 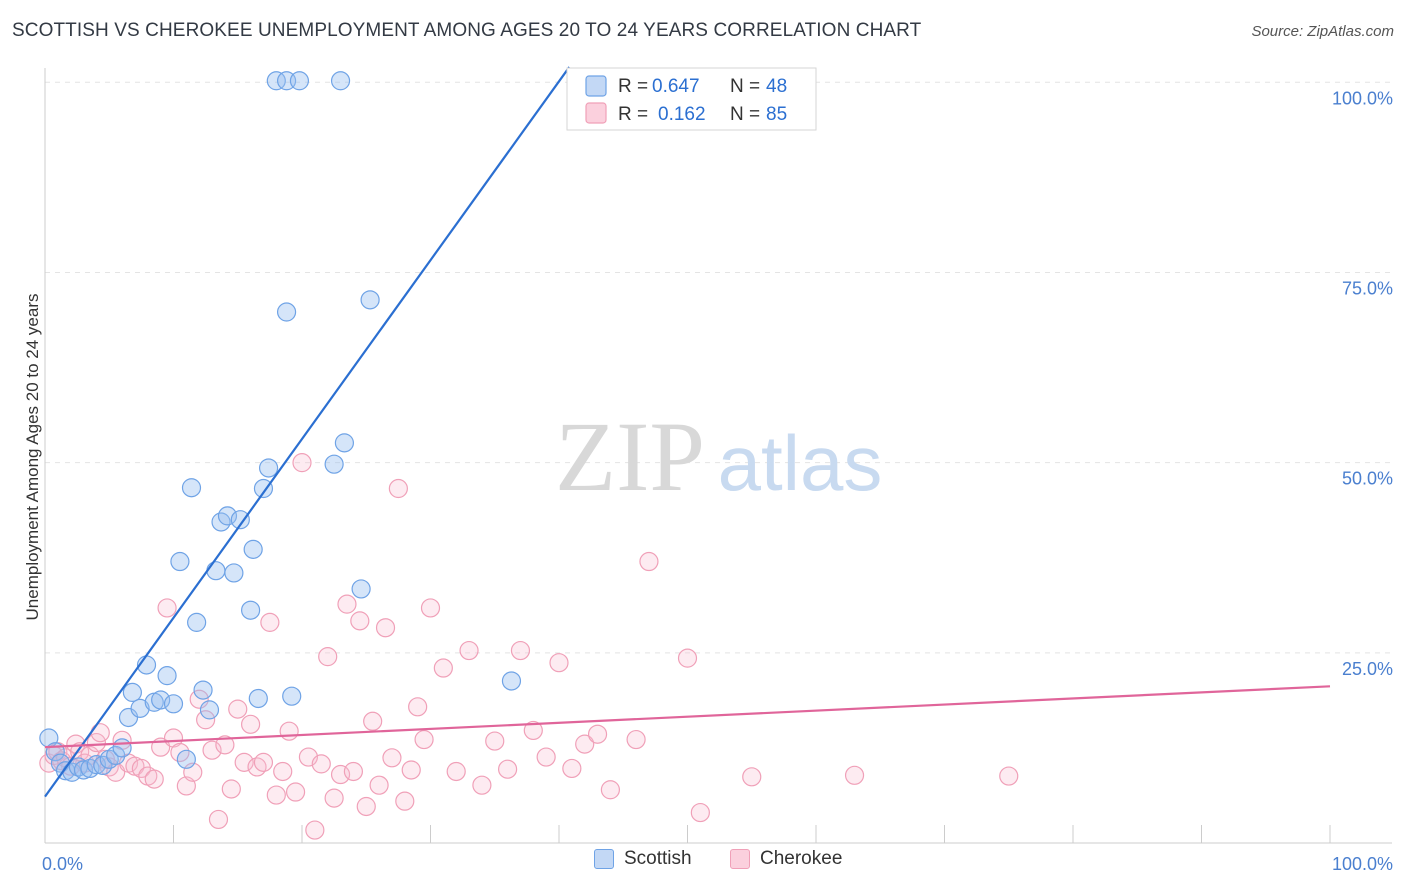 I want to click on legend-swatch-cherokee, so click(x=596, y=113).